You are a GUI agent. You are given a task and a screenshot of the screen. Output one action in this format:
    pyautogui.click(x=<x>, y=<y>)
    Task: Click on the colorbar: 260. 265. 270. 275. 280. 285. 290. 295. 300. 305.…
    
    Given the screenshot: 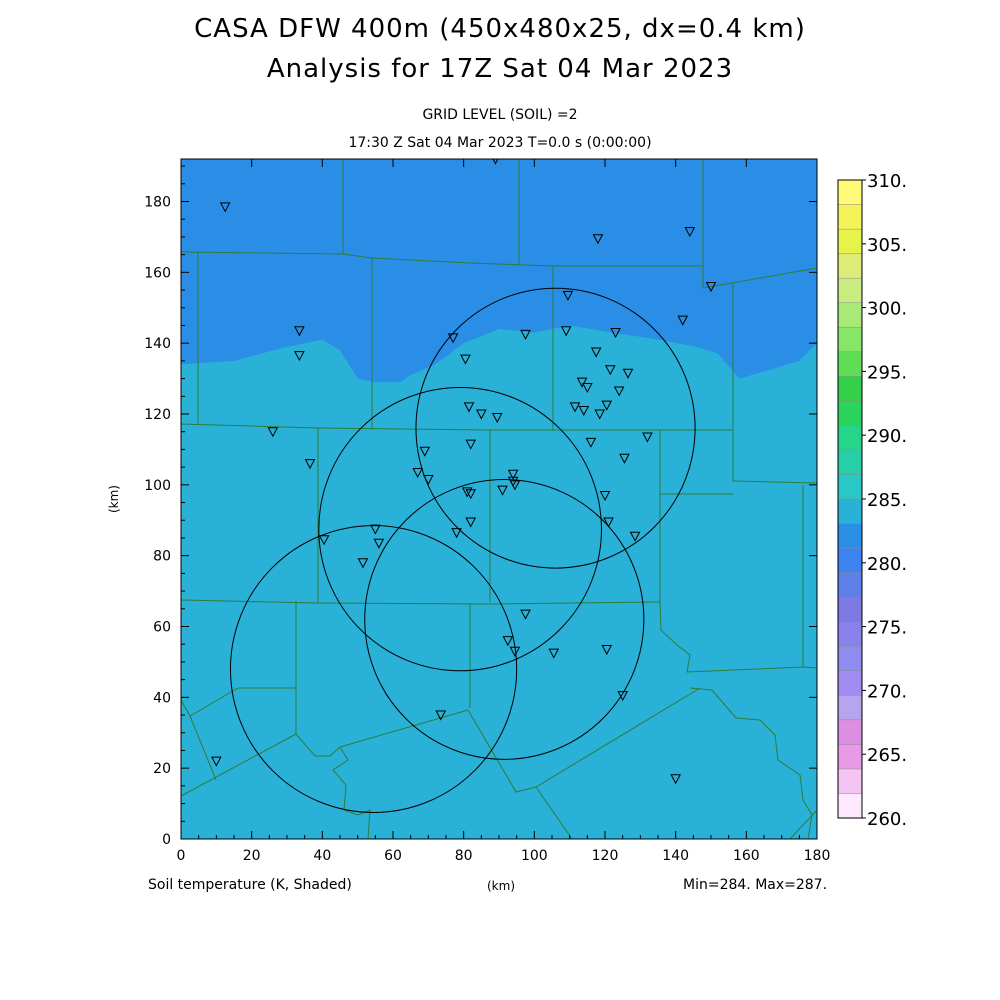 What is the action you would take?
    pyautogui.click(x=872, y=500)
    